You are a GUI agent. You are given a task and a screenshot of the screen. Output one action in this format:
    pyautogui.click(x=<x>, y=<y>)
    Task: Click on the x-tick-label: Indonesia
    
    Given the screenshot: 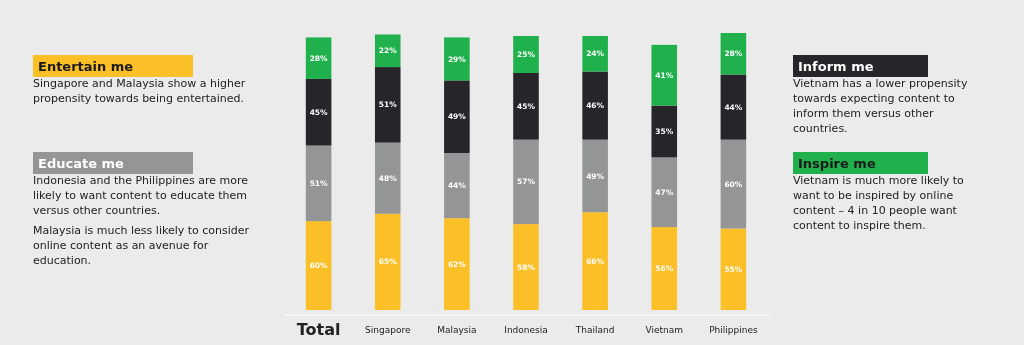 What is the action you would take?
    pyautogui.click(x=526, y=330)
    